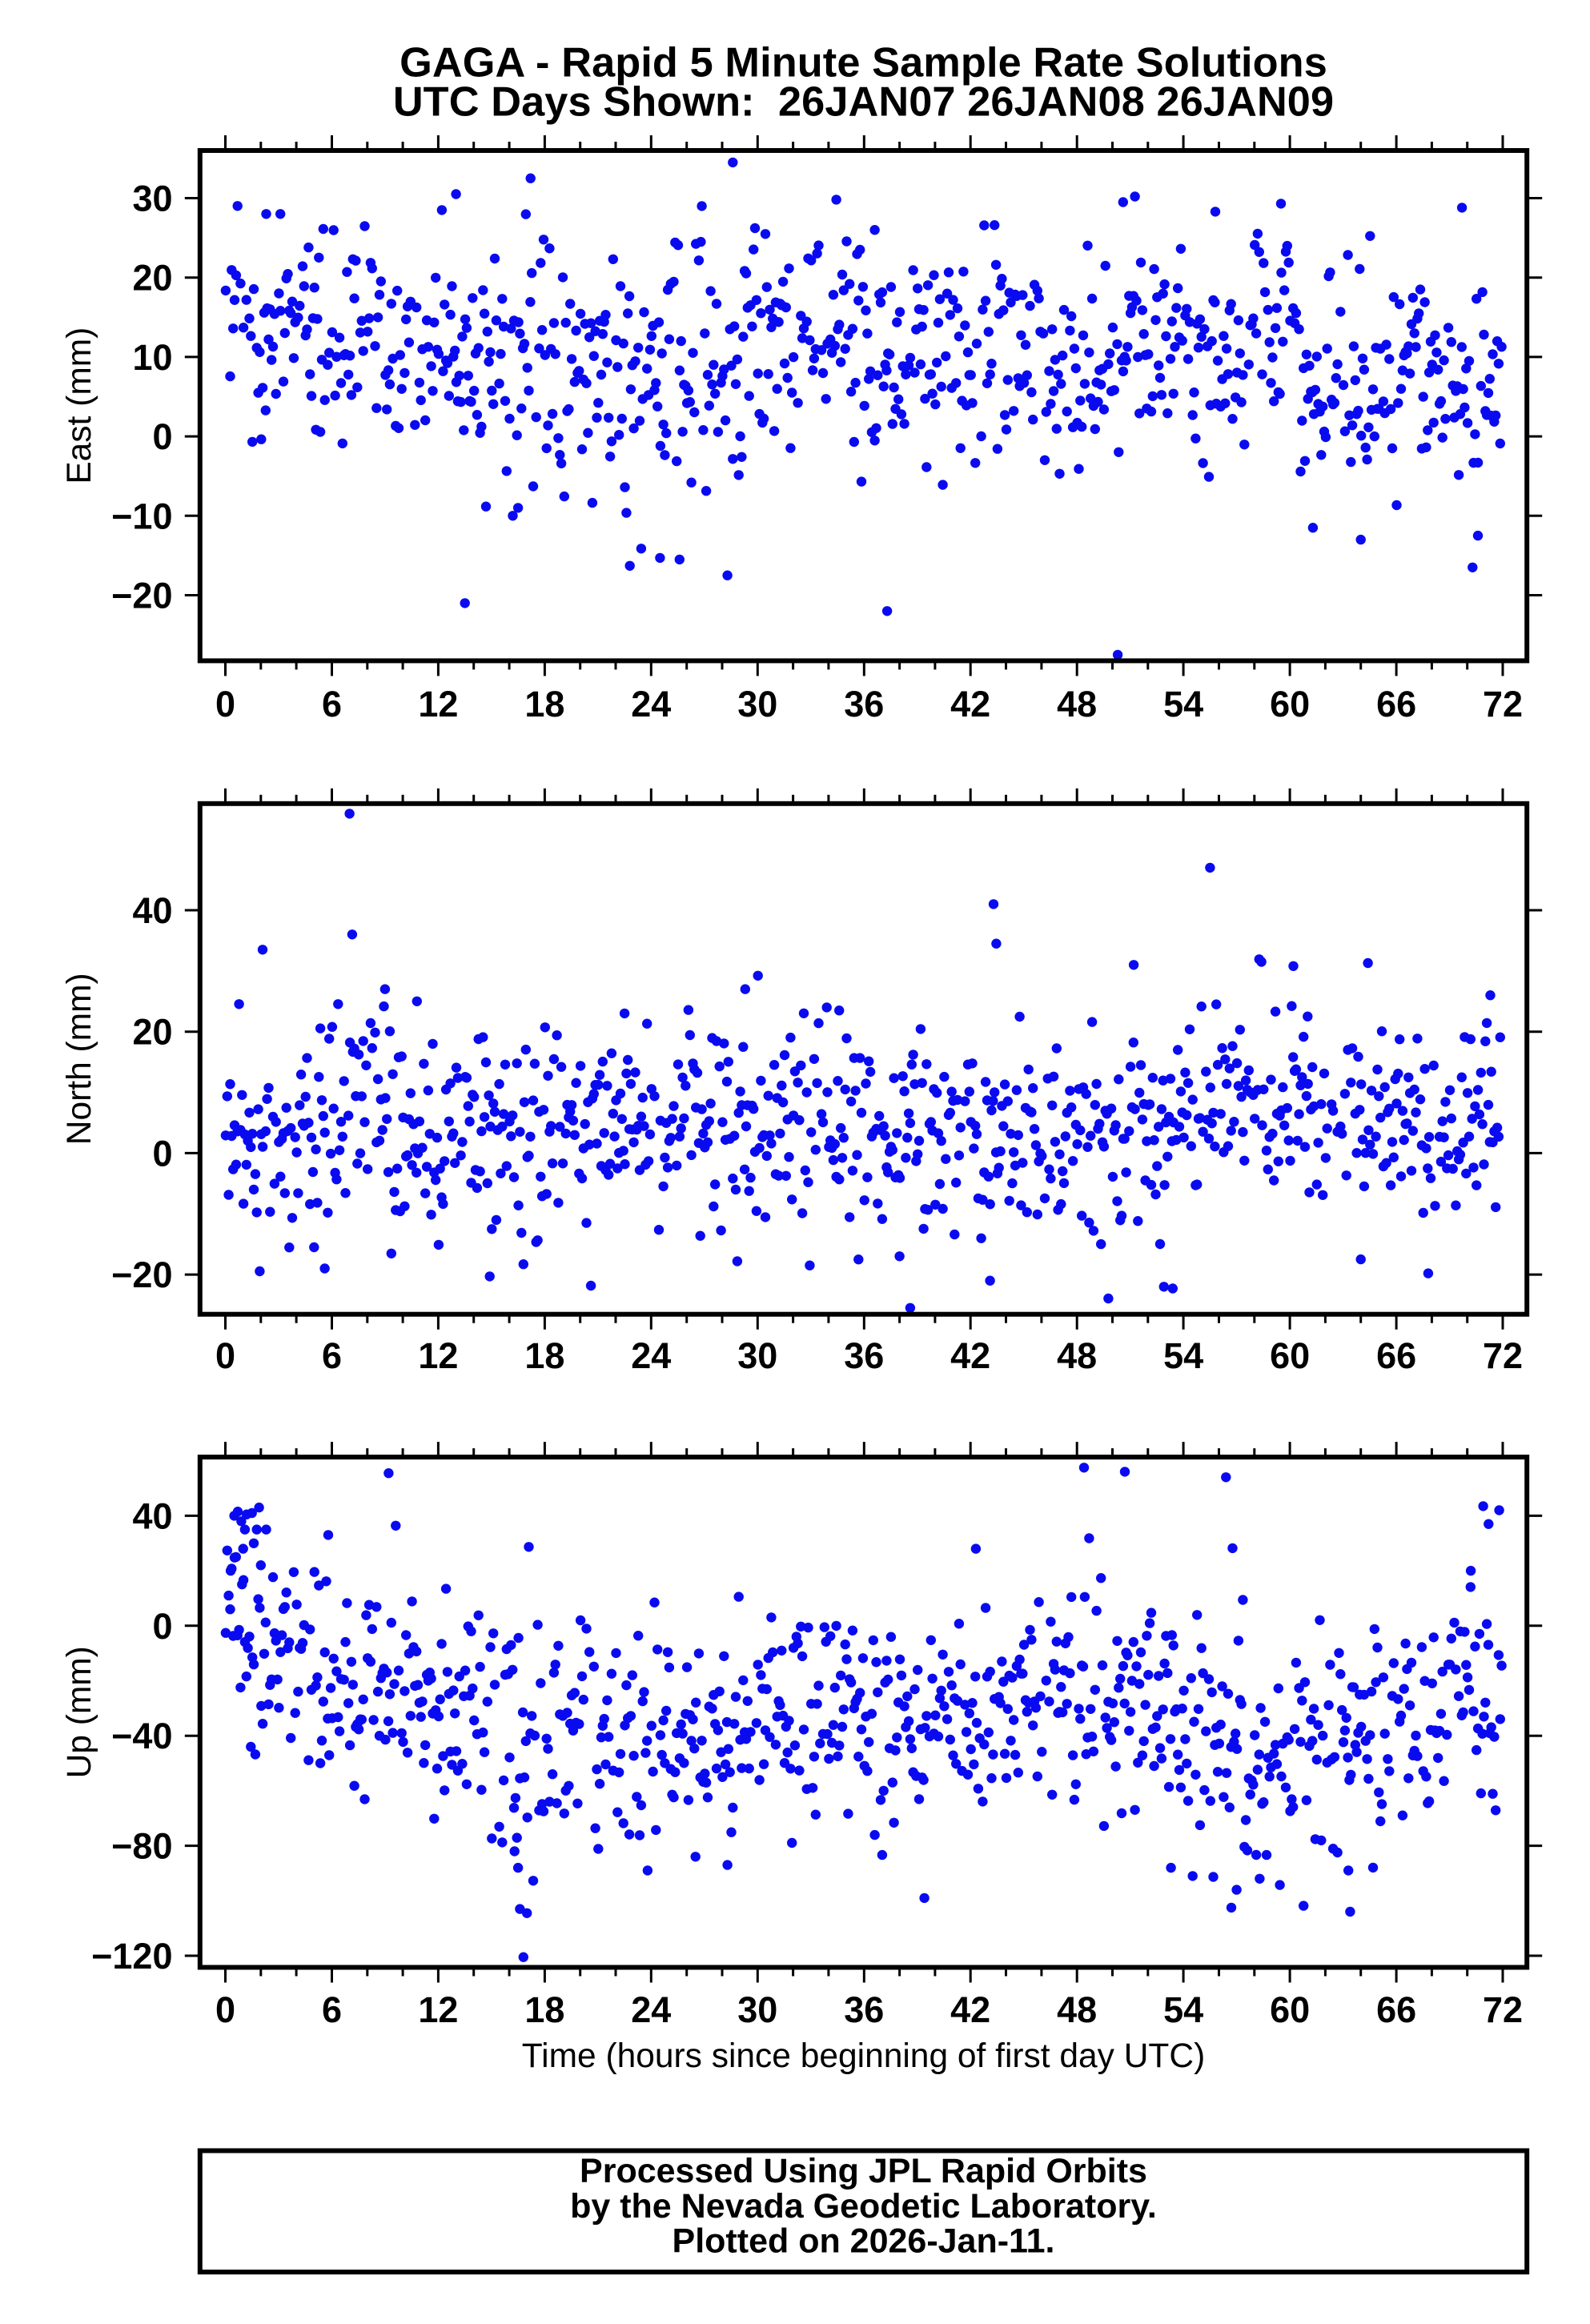 The height and width of the screenshot is (2324, 1590). Describe the element at coordinates (141, 516) in the screenshot. I see `svg-text: −10` at that location.